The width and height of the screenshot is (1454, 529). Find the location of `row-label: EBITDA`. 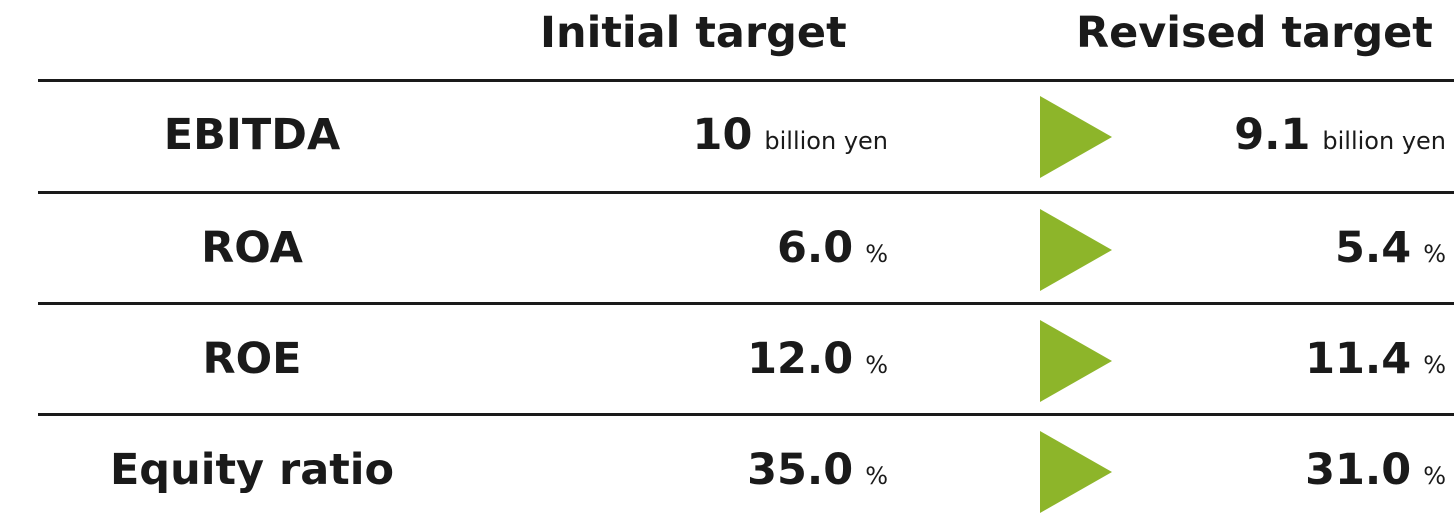

row-label: EBITDA is located at coordinates (252, 135).